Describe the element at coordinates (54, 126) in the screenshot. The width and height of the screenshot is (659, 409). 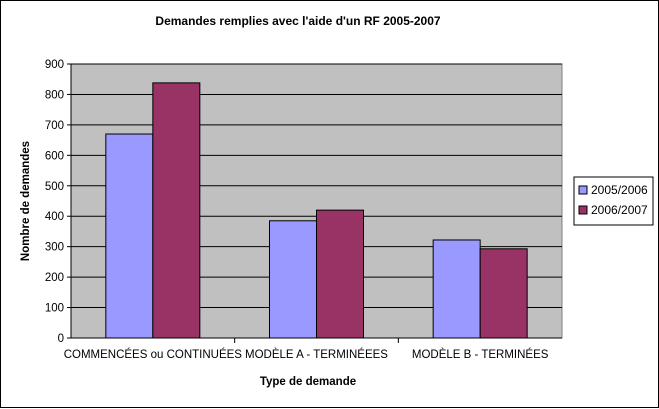
I see `y-tick-label: 700` at that location.